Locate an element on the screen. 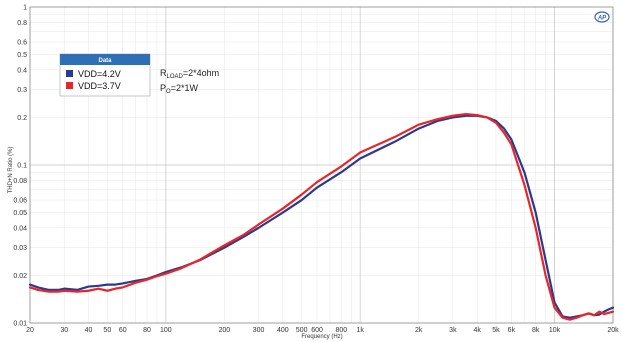 Image resolution: width=622 pixels, height=342 pixels. x-tick-label: 600 is located at coordinates (317, 330).